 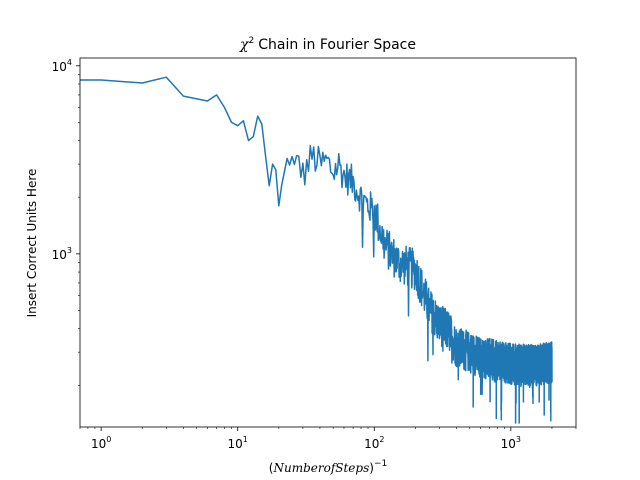 I want to click on x-axis-label-text: NumberofSteps, so click(x=320, y=468).